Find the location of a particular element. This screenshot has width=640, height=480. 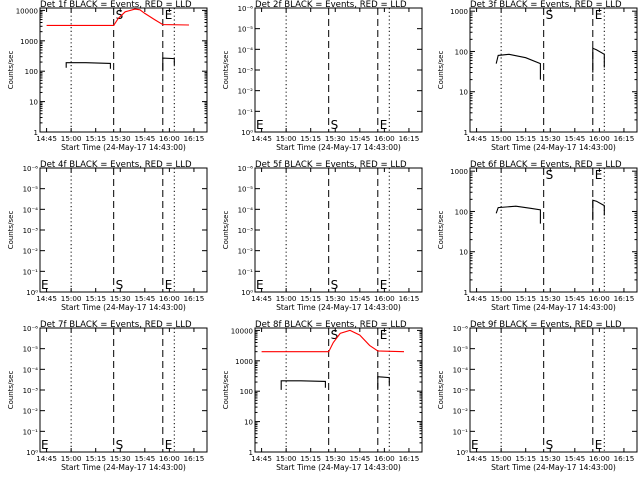

lld-series-line is located at coordinates (333, 341).